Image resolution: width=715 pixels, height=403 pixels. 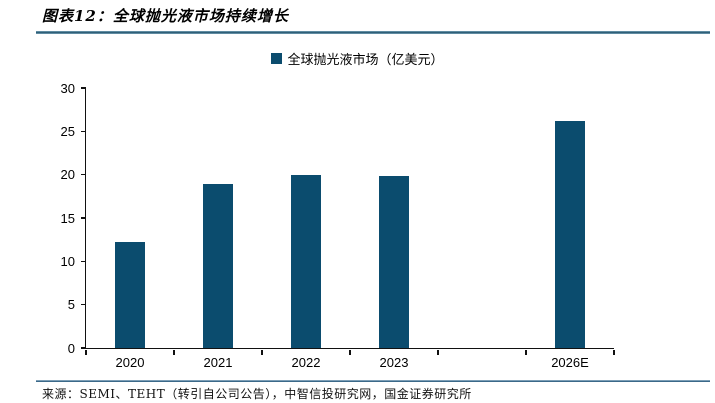 I want to click on y-tick-label: 20, so click(x=67, y=175).